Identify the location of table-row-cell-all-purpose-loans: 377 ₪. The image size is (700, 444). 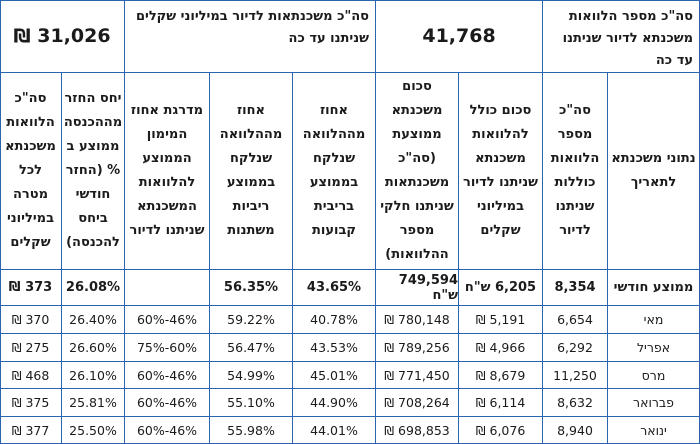
(31, 430).